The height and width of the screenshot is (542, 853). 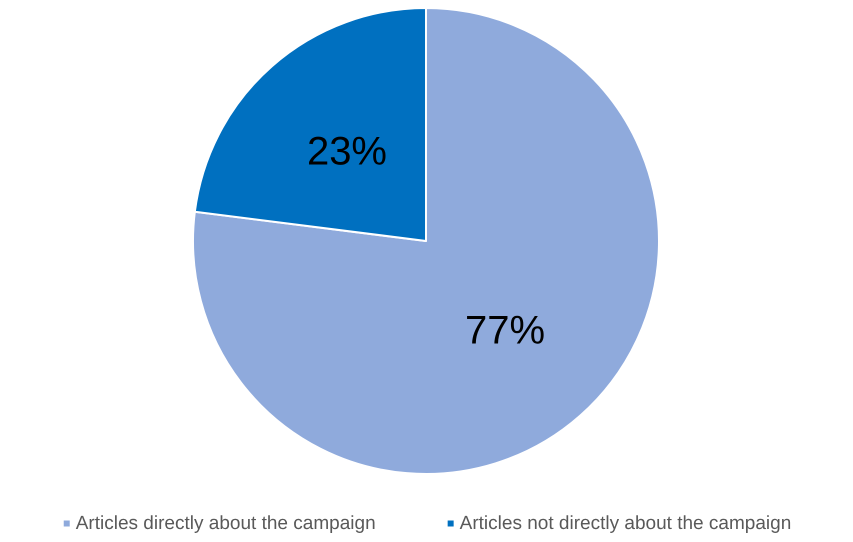 I want to click on data-label: 77%, so click(x=505, y=330).